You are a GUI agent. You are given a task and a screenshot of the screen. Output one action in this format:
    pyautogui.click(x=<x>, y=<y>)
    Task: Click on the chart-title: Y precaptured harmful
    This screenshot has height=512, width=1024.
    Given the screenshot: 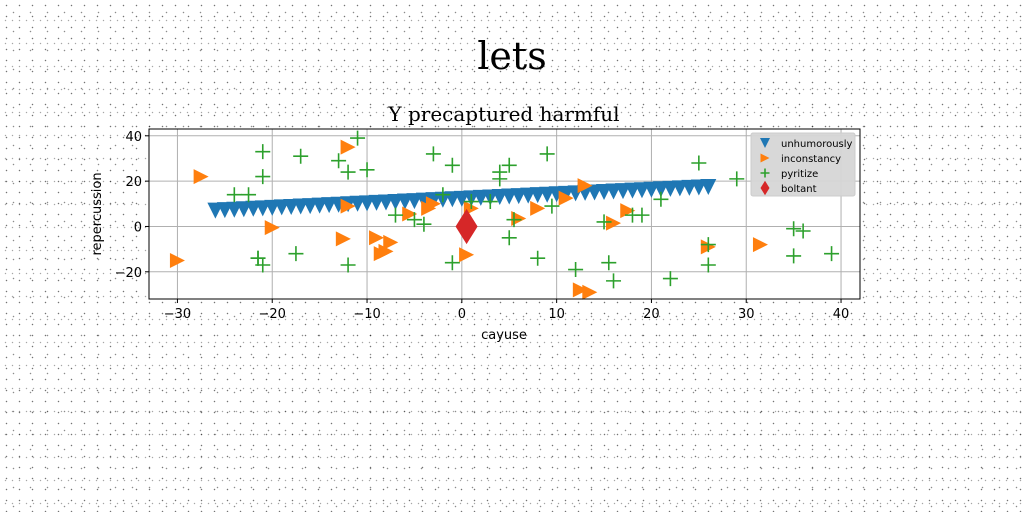 What is the action you would take?
    pyautogui.click(x=503, y=114)
    